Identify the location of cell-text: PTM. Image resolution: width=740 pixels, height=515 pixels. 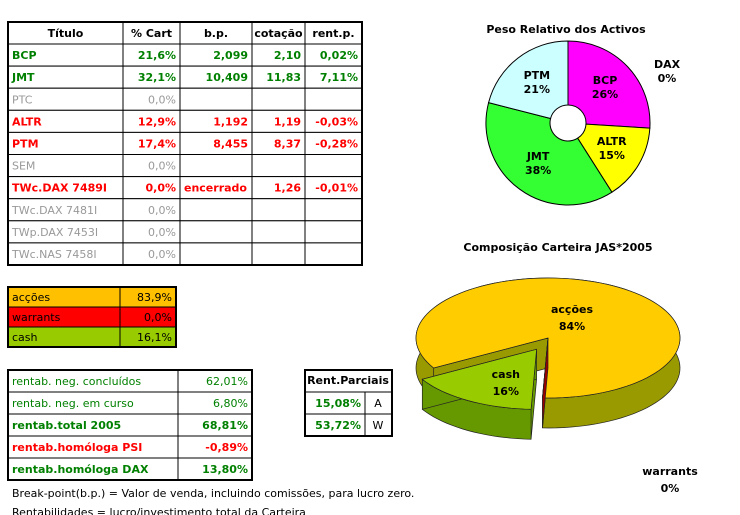
(25, 143).